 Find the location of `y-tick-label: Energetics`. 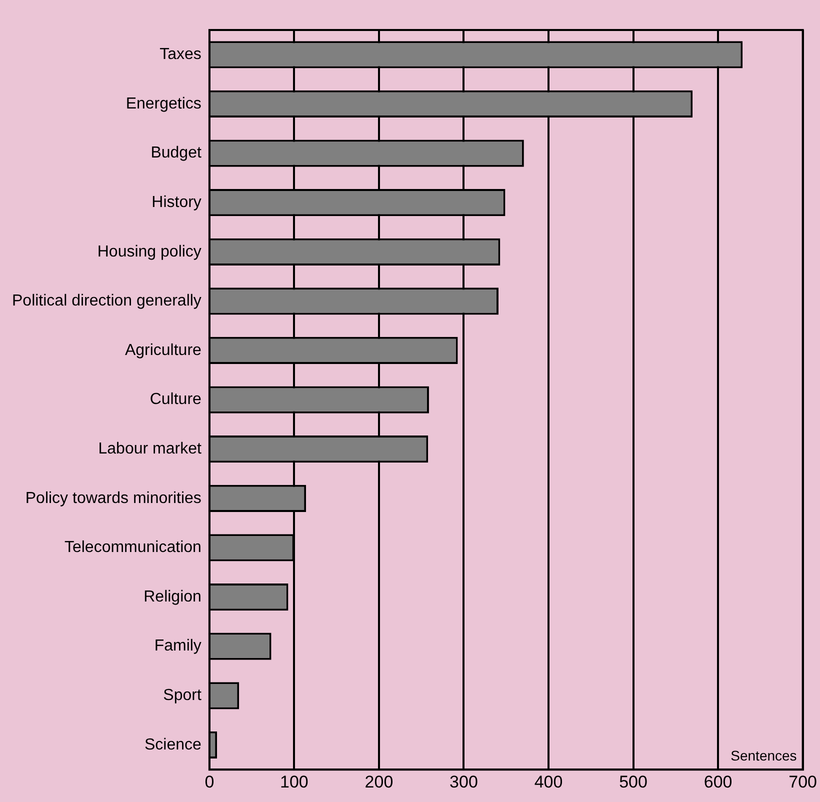

y-tick-label: Energetics is located at coordinates (164, 103).